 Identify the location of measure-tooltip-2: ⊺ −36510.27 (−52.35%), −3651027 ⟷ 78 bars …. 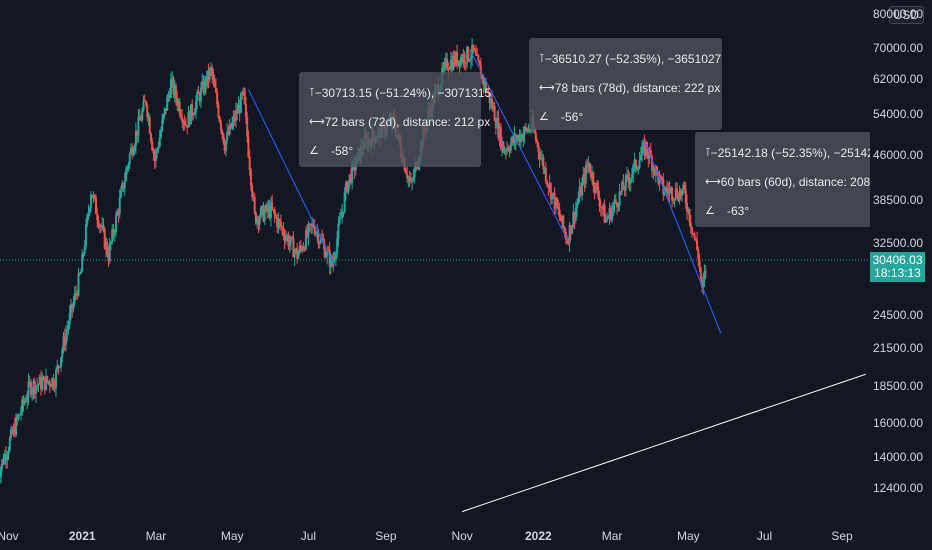
(625, 84).